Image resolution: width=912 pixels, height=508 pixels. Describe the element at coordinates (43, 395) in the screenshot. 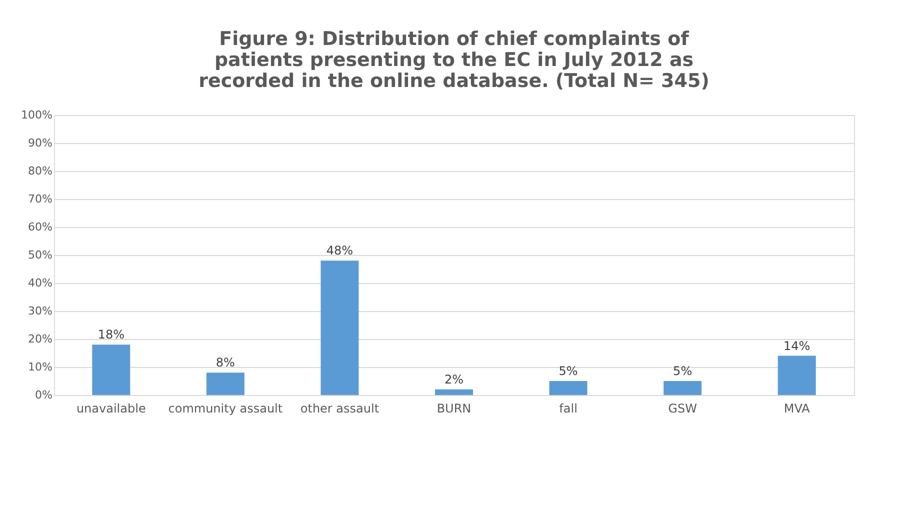

I see `y-tick-label: 0%` at that location.